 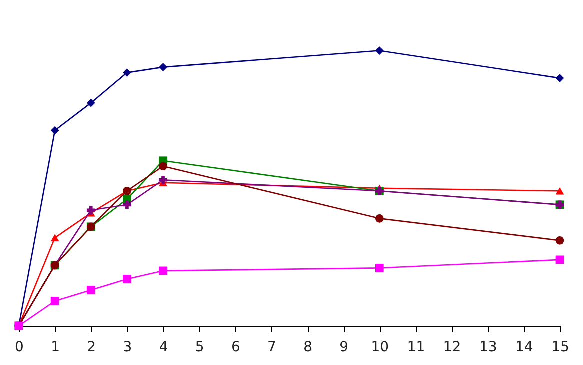 I want to click on x-tick-label: 6, so click(x=235, y=348).